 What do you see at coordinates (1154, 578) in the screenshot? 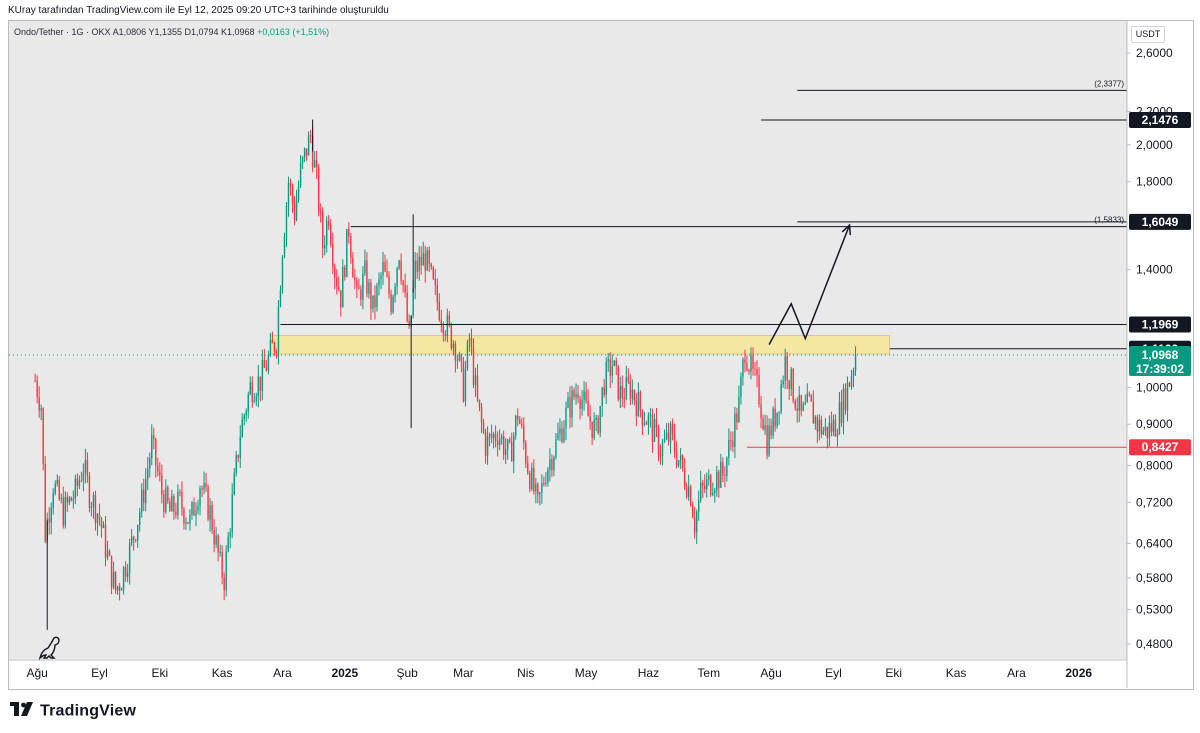
I see `y-tick-label: 0,5800` at bounding box center [1154, 578].